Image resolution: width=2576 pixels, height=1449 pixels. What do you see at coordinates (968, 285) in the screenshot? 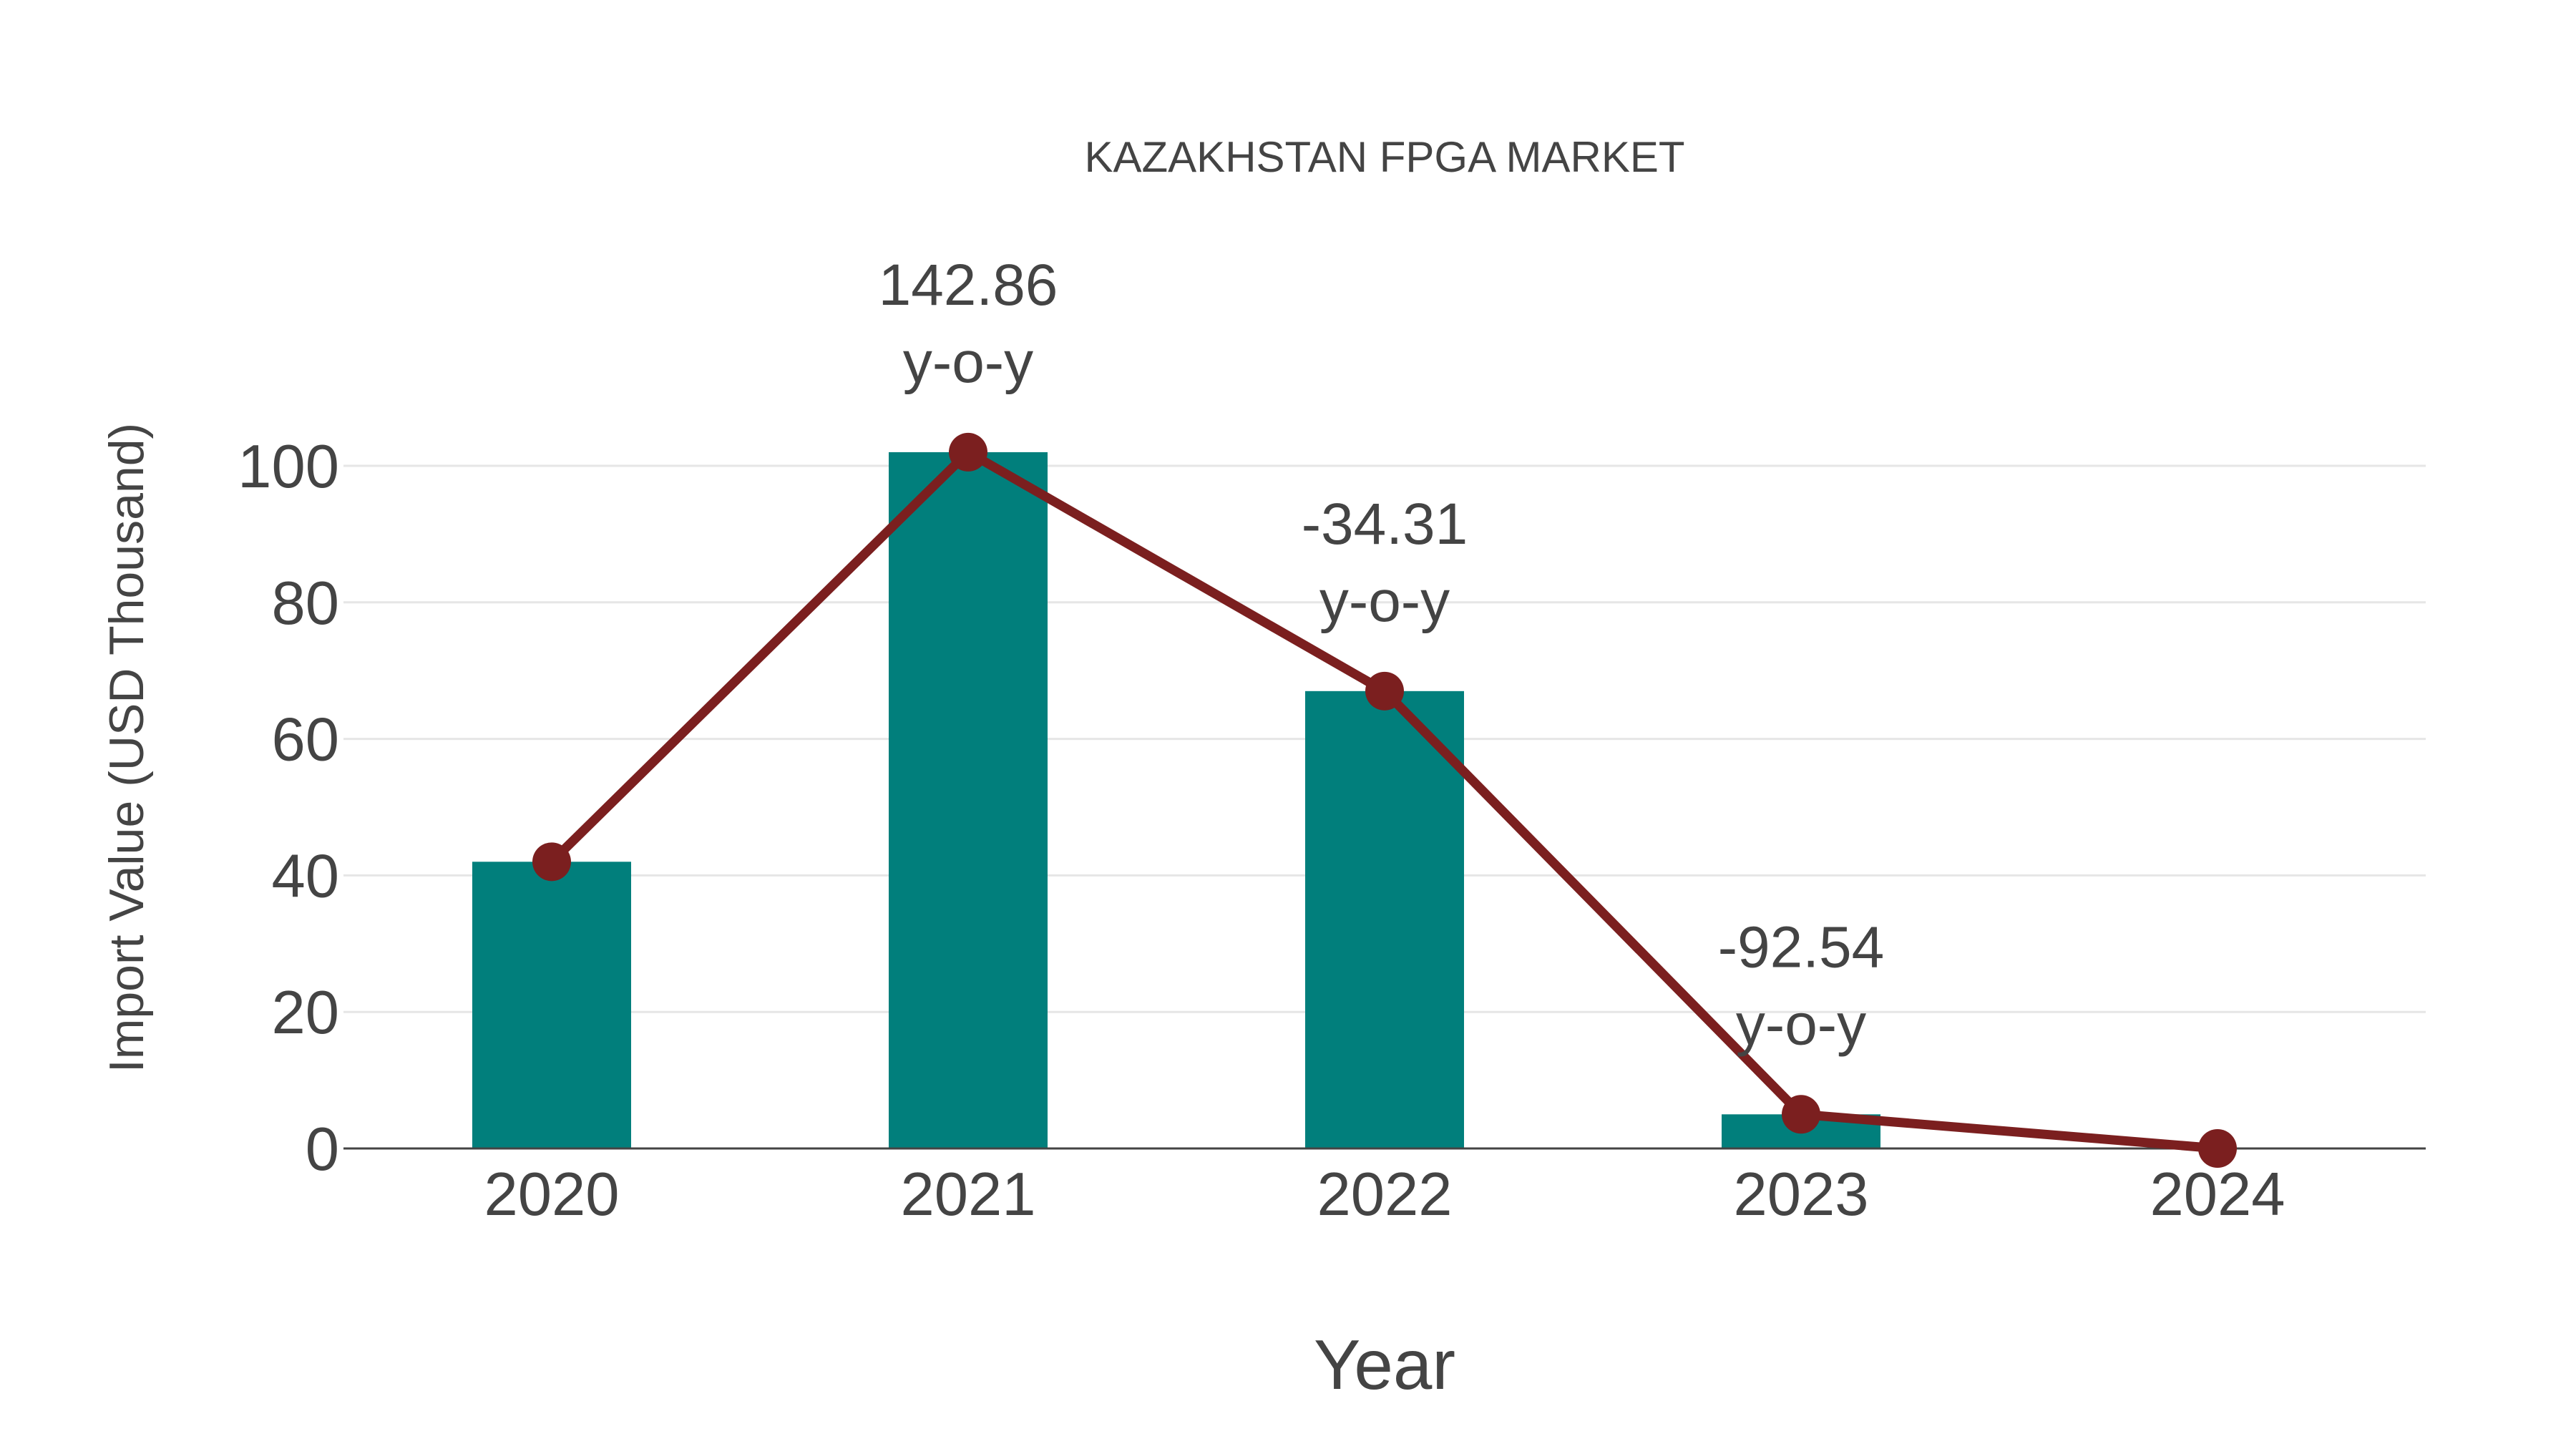
I see `yoy-value: 142.86` at bounding box center [968, 285].